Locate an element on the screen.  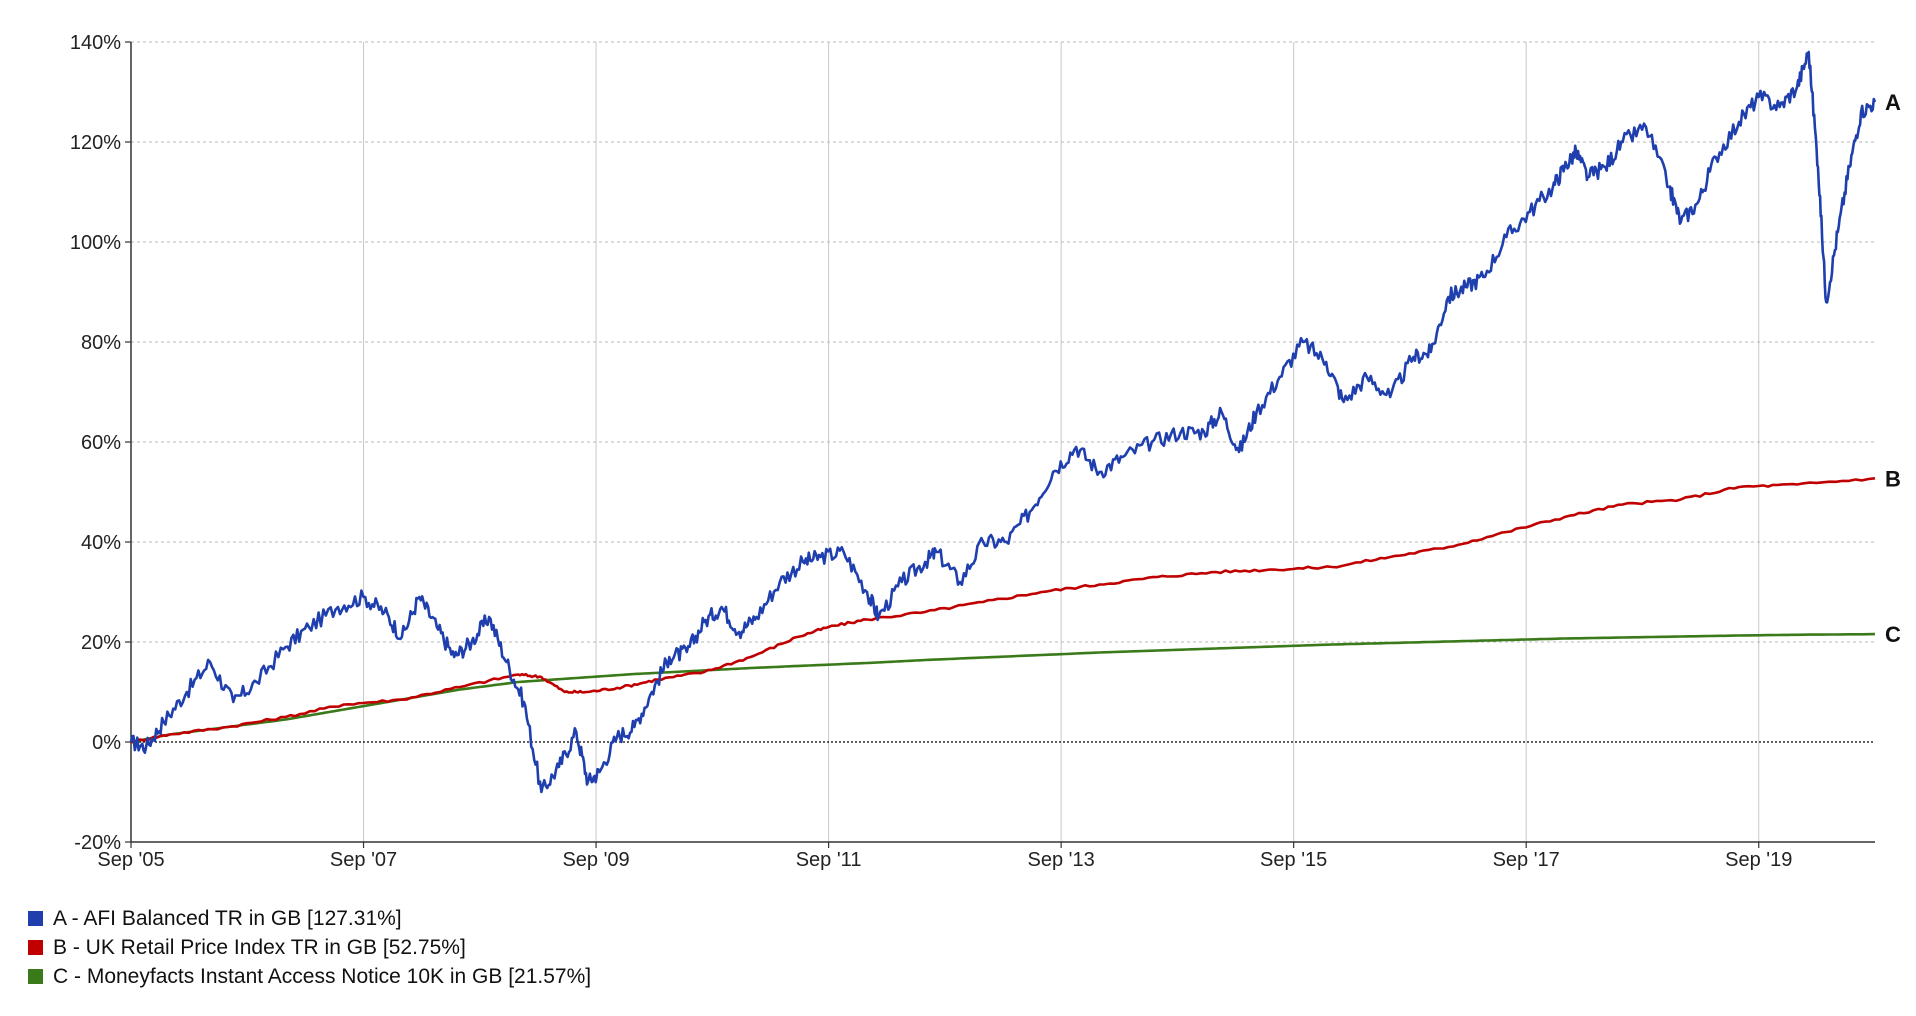
y-tick-label: 120% is located at coordinates (95, 143).